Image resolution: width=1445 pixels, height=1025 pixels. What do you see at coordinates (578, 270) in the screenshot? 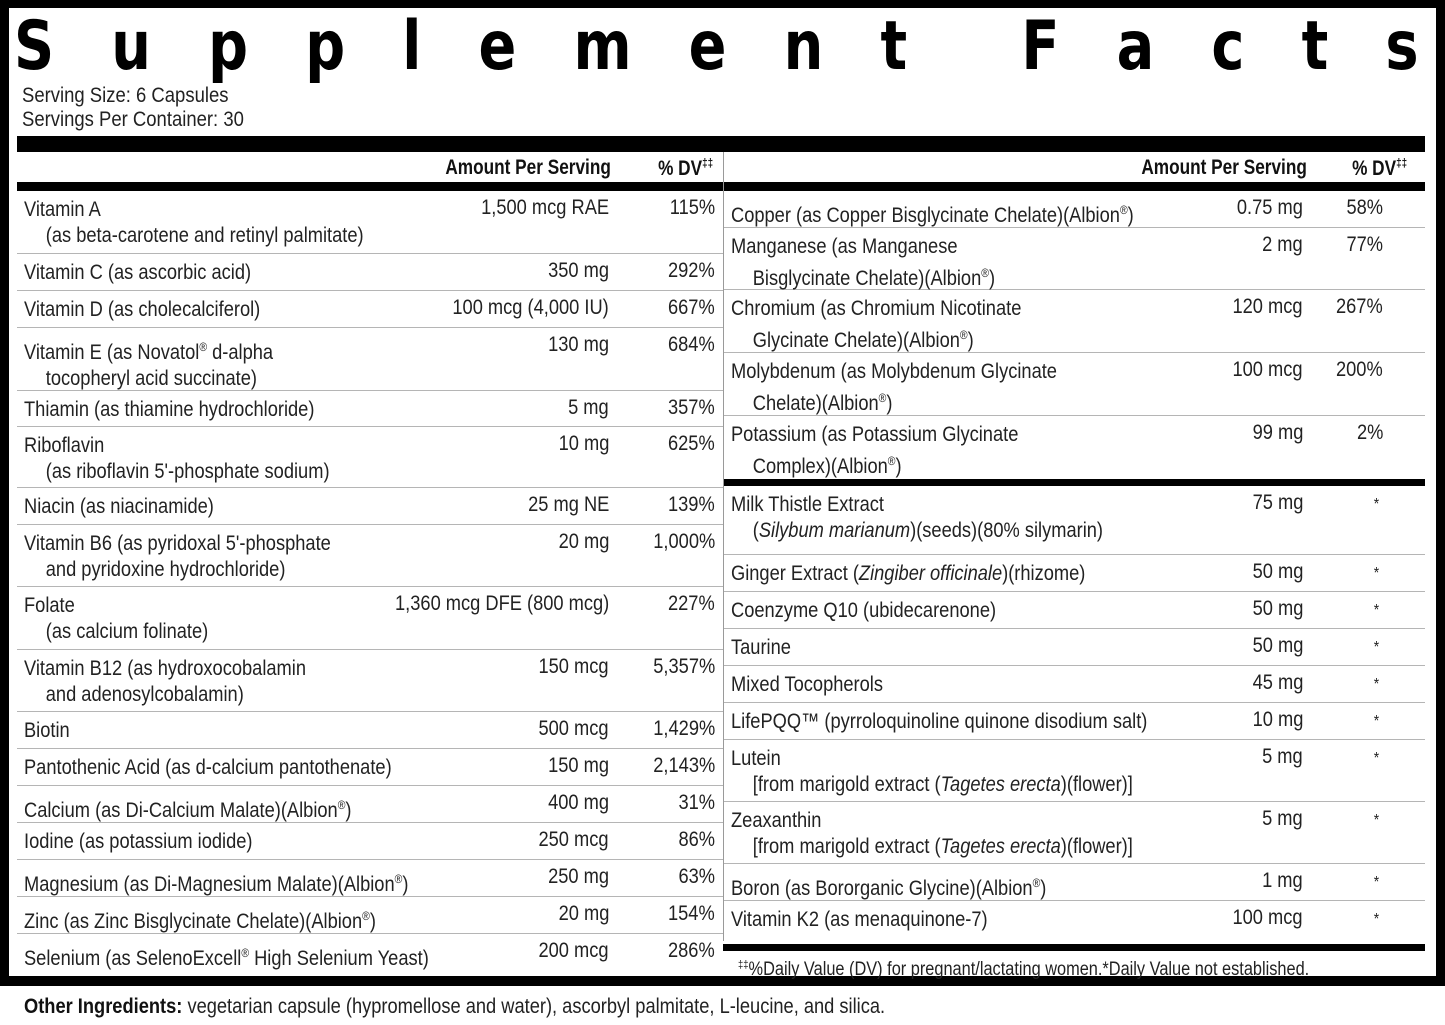
I see `nutrient-amount: 350 mg` at bounding box center [578, 270].